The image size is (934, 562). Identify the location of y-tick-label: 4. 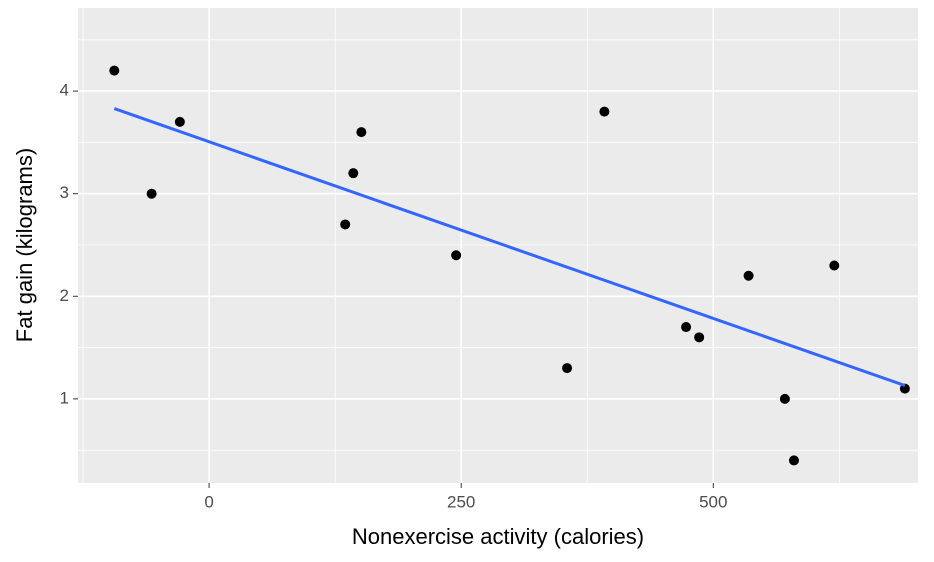
(64, 90).